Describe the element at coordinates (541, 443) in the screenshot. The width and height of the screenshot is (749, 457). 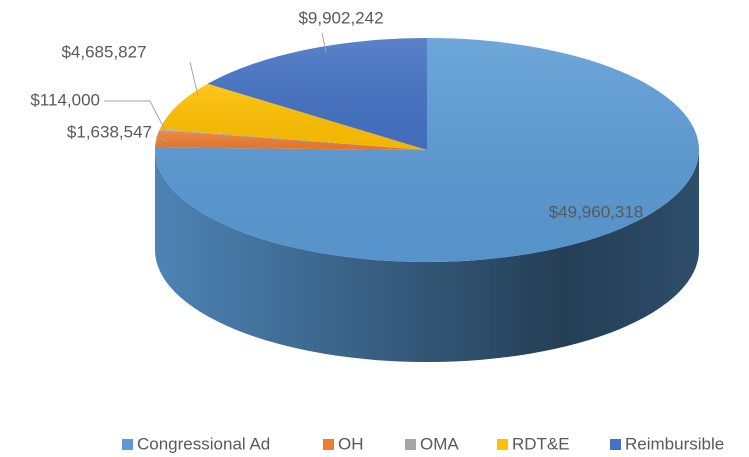
I see `legend-label: RDT&E` at that location.